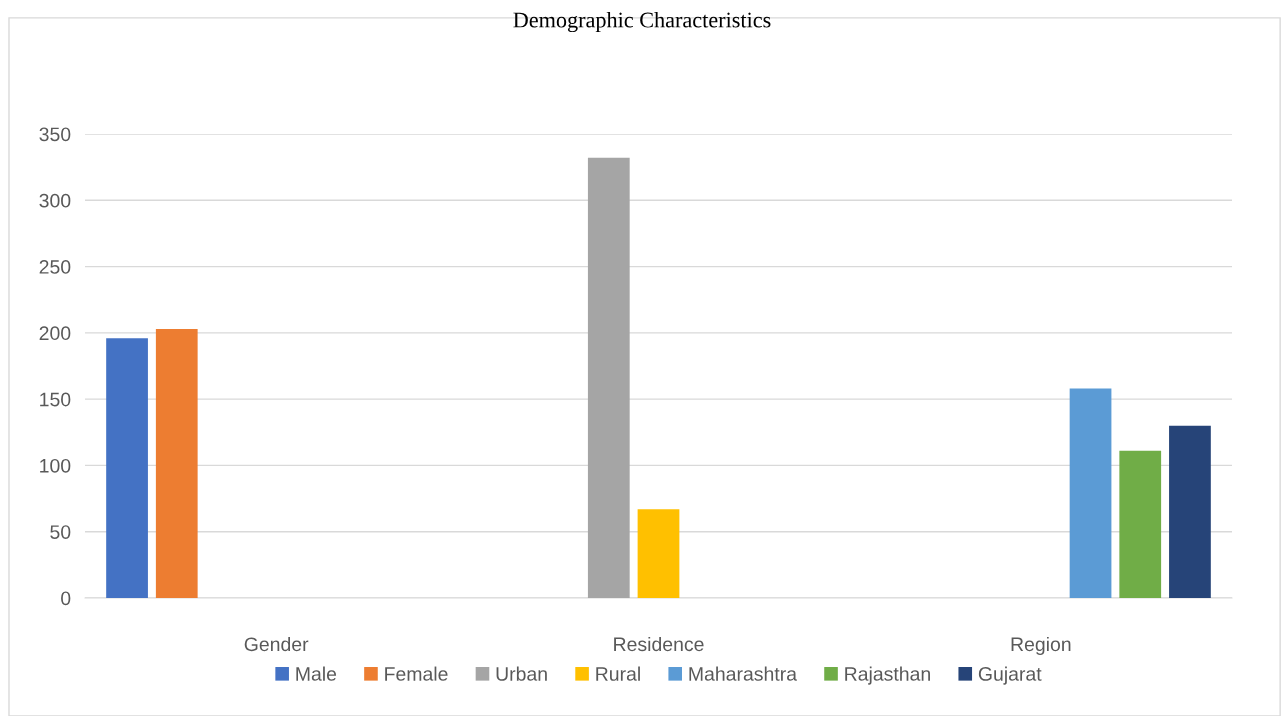 Image resolution: width=1284 pixels, height=716 pixels. Describe the element at coordinates (887, 675) in the screenshot. I see `legend-label: Rajasthan` at that location.